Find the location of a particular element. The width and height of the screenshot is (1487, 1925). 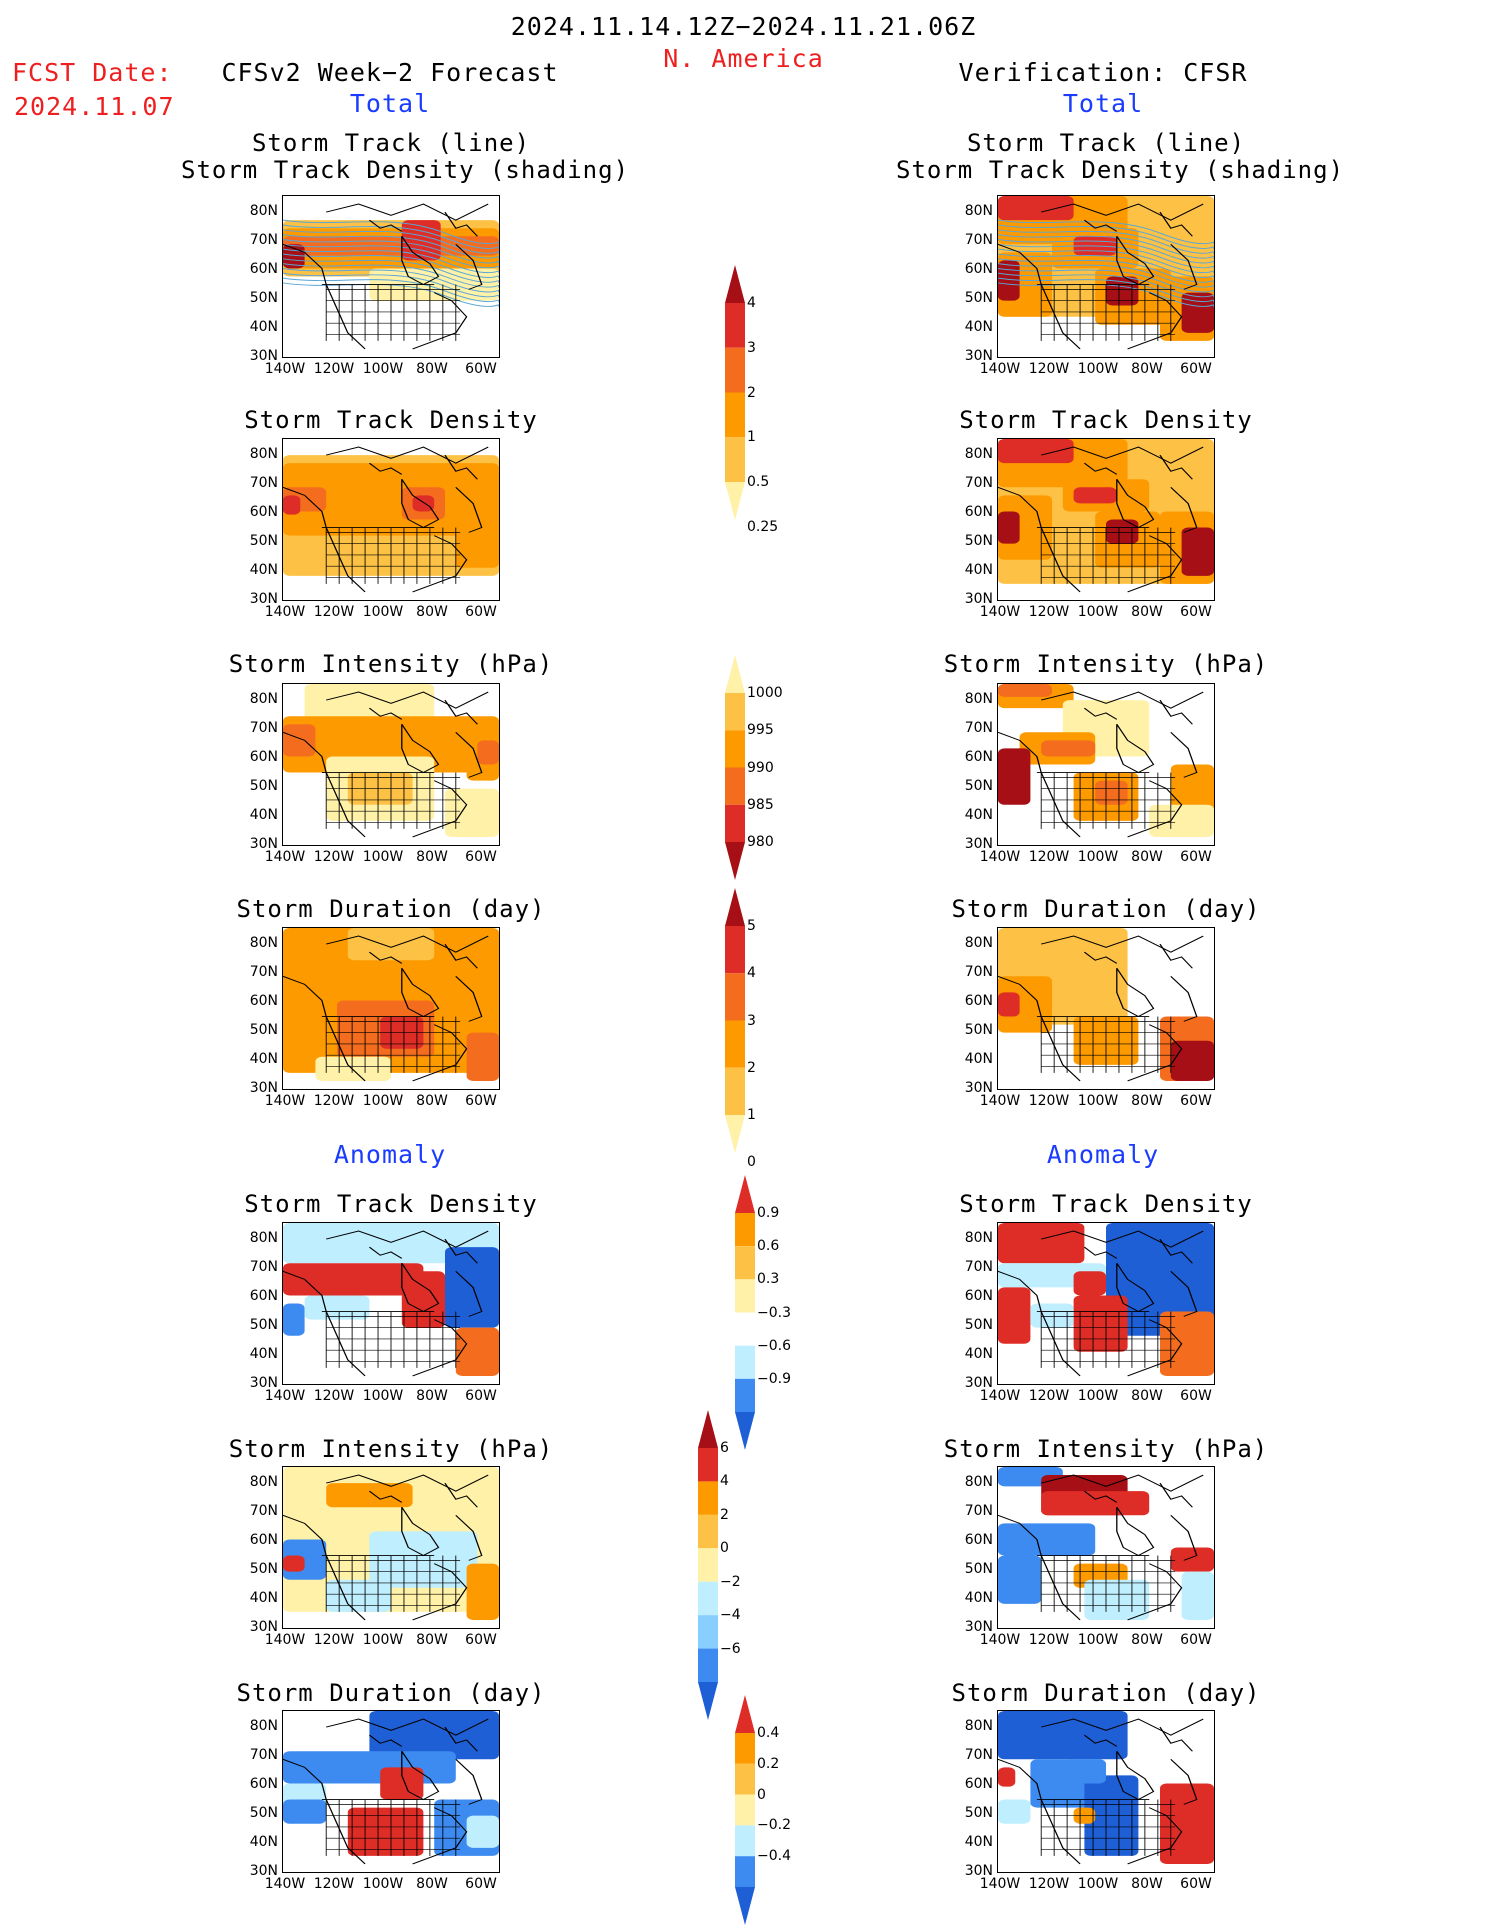

left-column-title: CFSv2 Week−2 Forecast is located at coordinates (390, 72).